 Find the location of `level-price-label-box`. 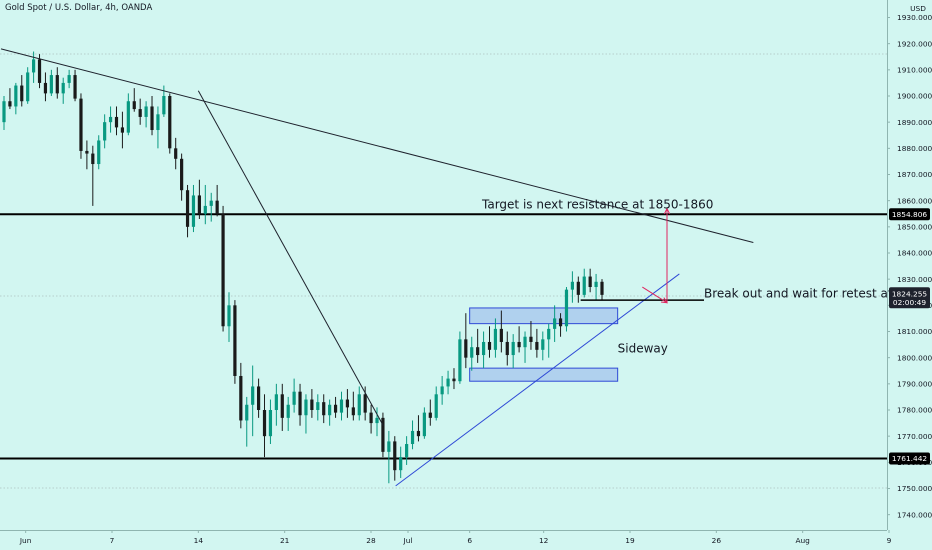

level-price-label-box is located at coordinates (909, 214).